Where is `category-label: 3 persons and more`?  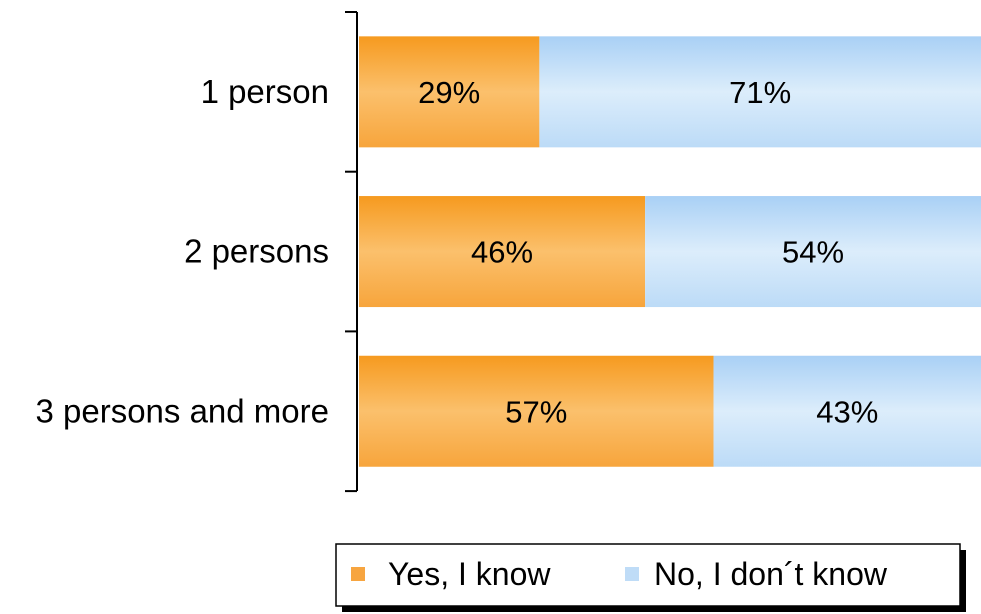 category-label: 3 persons and more is located at coordinates (182, 410).